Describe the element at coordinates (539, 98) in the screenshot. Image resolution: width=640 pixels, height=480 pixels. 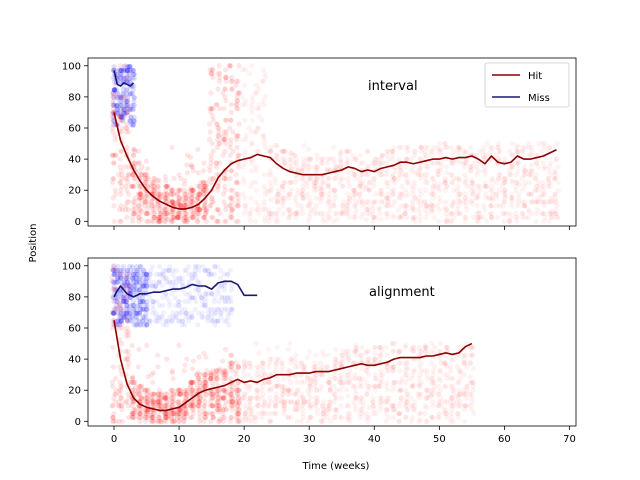
I see `legend-miss-label: Miss` at that location.